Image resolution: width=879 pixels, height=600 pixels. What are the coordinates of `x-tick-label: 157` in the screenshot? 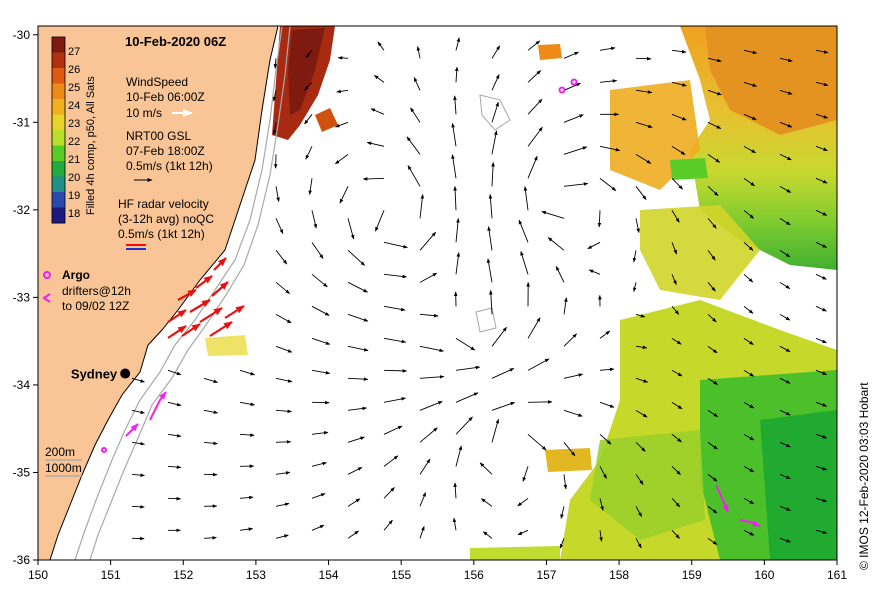 It's located at (546, 575).